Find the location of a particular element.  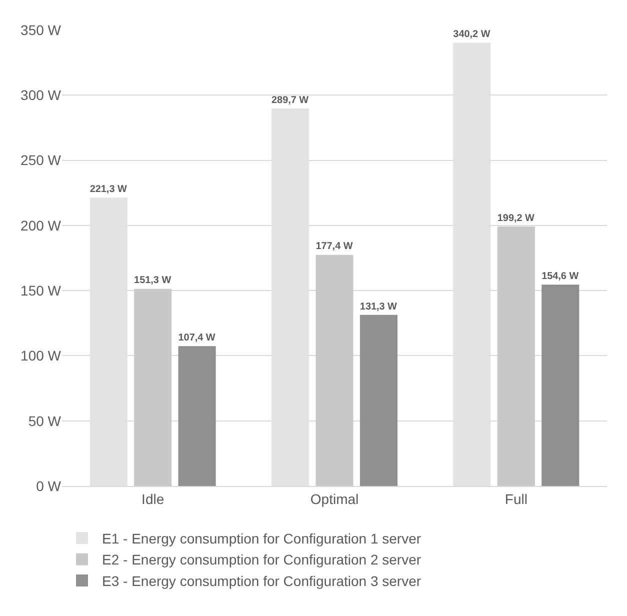

x-tick-label: Full is located at coordinates (516, 498).